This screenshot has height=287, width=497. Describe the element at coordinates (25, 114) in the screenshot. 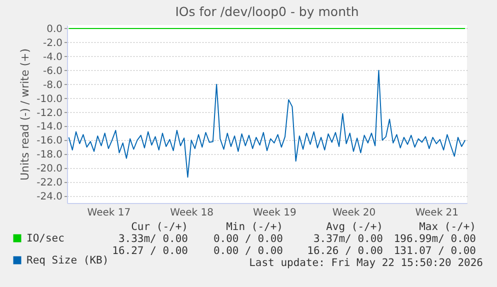

I see `y-axis-title: Units read (-) / write (+)` at that location.